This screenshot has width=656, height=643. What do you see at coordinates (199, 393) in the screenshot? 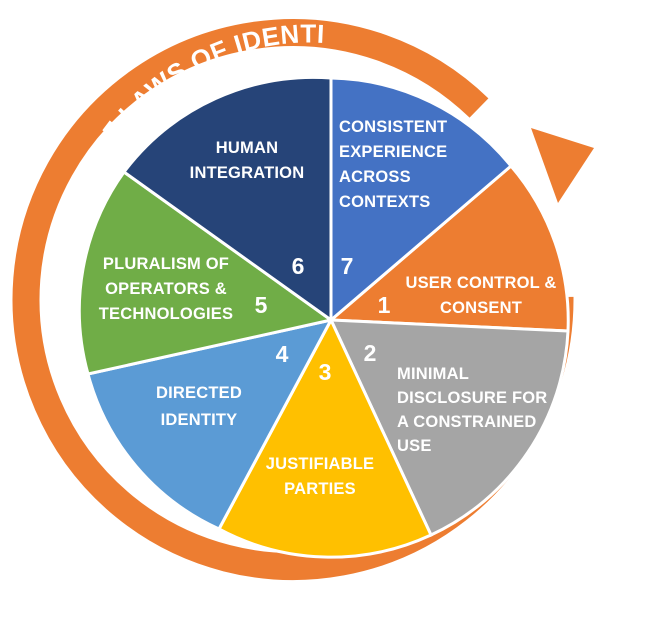
I see `law-4-line-1: DIRECTED` at bounding box center [199, 393].